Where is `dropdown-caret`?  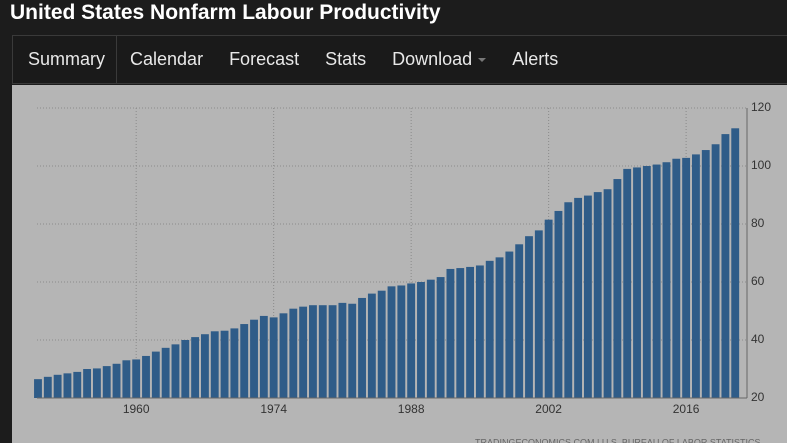 dropdown-caret is located at coordinates (482, 60).